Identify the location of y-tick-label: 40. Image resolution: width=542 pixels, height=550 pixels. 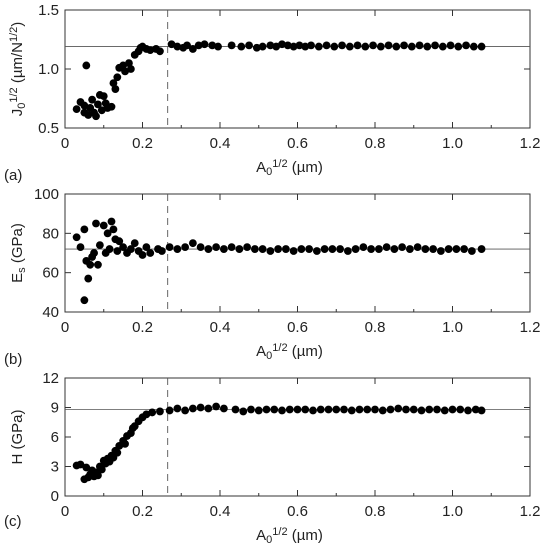
(50, 312).